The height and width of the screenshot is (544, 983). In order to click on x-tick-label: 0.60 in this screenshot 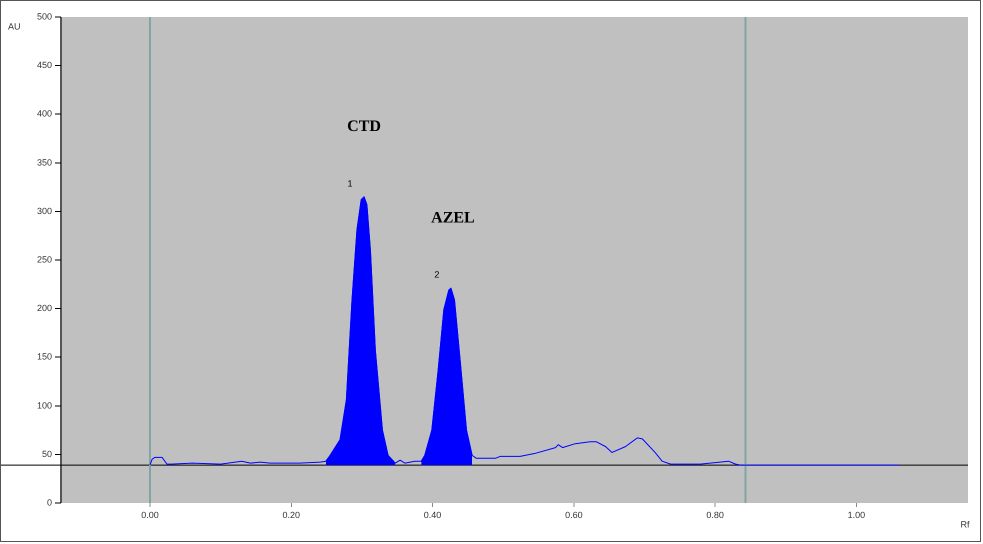, I will do `click(574, 515)`.